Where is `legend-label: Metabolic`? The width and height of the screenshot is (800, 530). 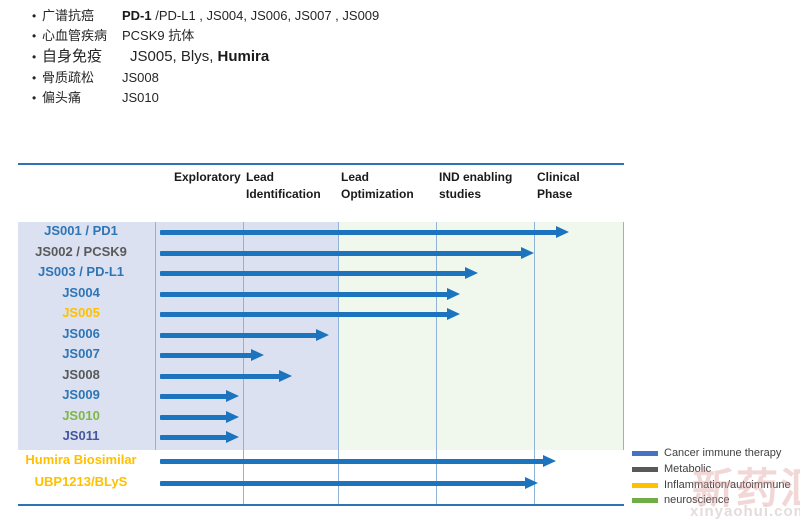
legend-label: Metabolic is located at coordinates (688, 469).